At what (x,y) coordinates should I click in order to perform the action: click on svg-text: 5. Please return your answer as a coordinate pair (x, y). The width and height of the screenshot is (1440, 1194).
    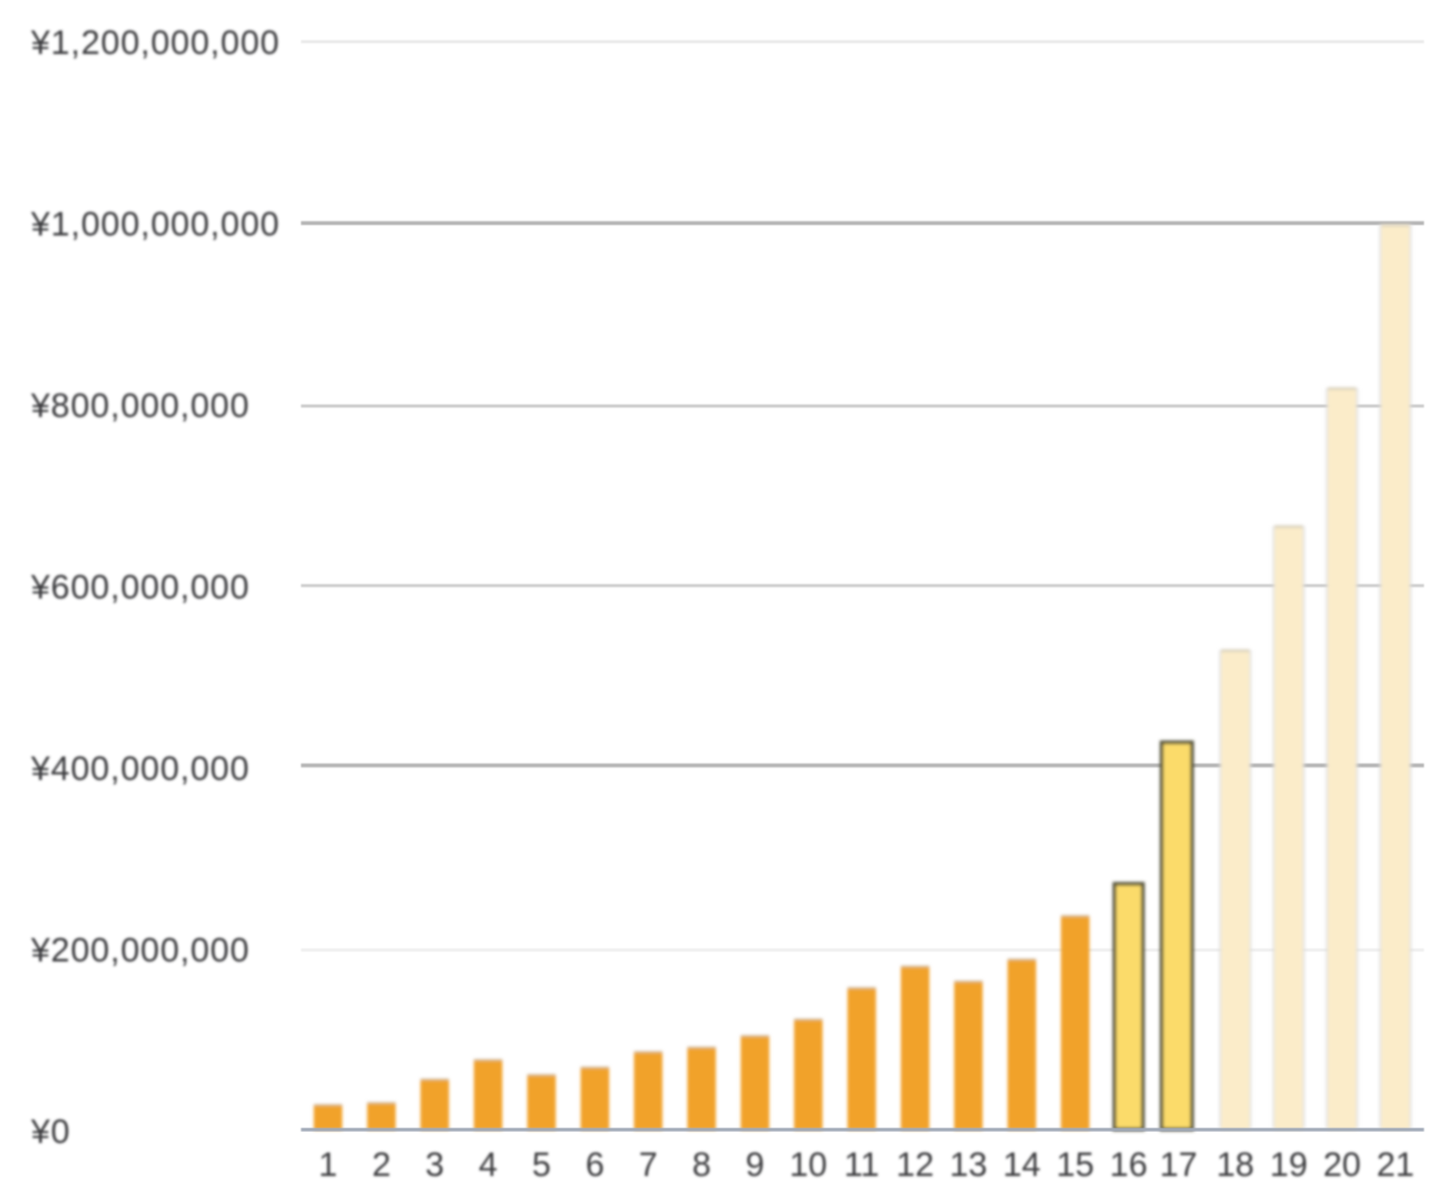
    Looking at the image, I should click on (541, 1165).